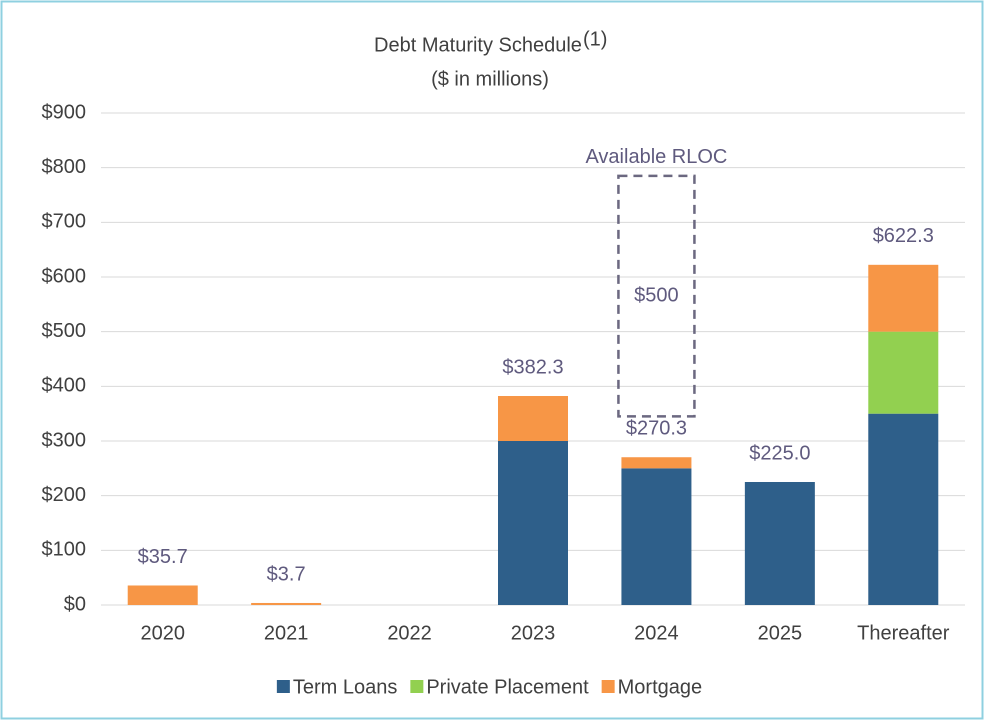  What do you see at coordinates (490, 79) in the screenshot?
I see `chart-subtitle: ($ in millions)` at bounding box center [490, 79].